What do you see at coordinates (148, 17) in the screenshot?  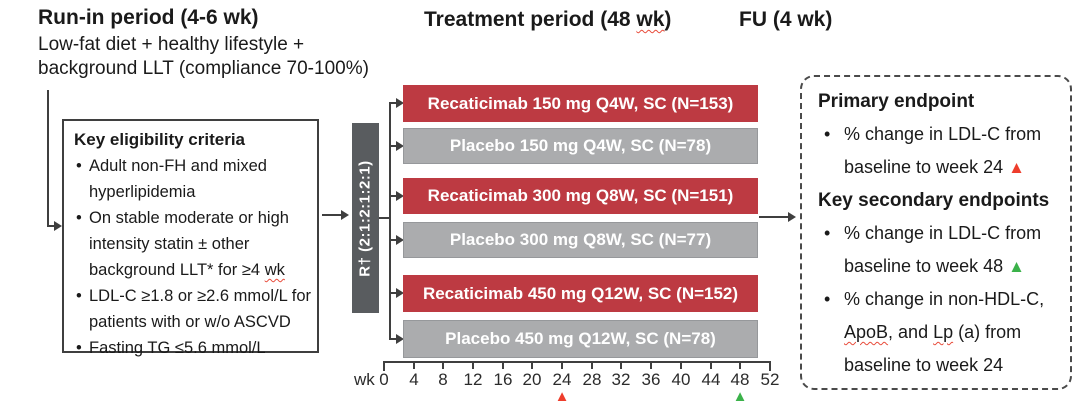 I see `runin-period-title: Run-in period (4-6 wk)` at bounding box center [148, 17].